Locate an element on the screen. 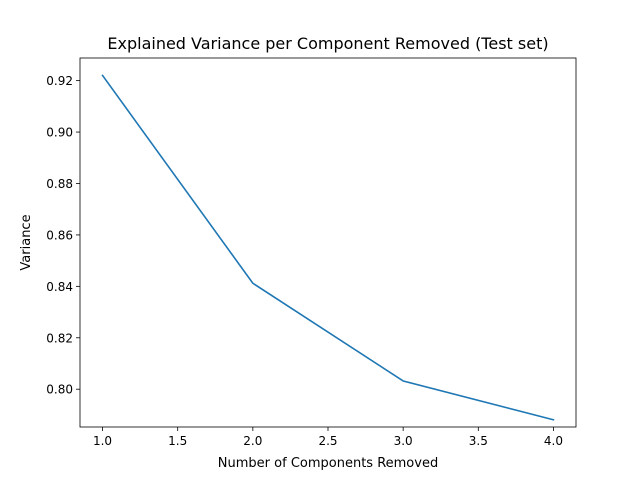 The width and height of the screenshot is (640, 480). y-tick-label: 0.80 is located at coordinates (59, 390).